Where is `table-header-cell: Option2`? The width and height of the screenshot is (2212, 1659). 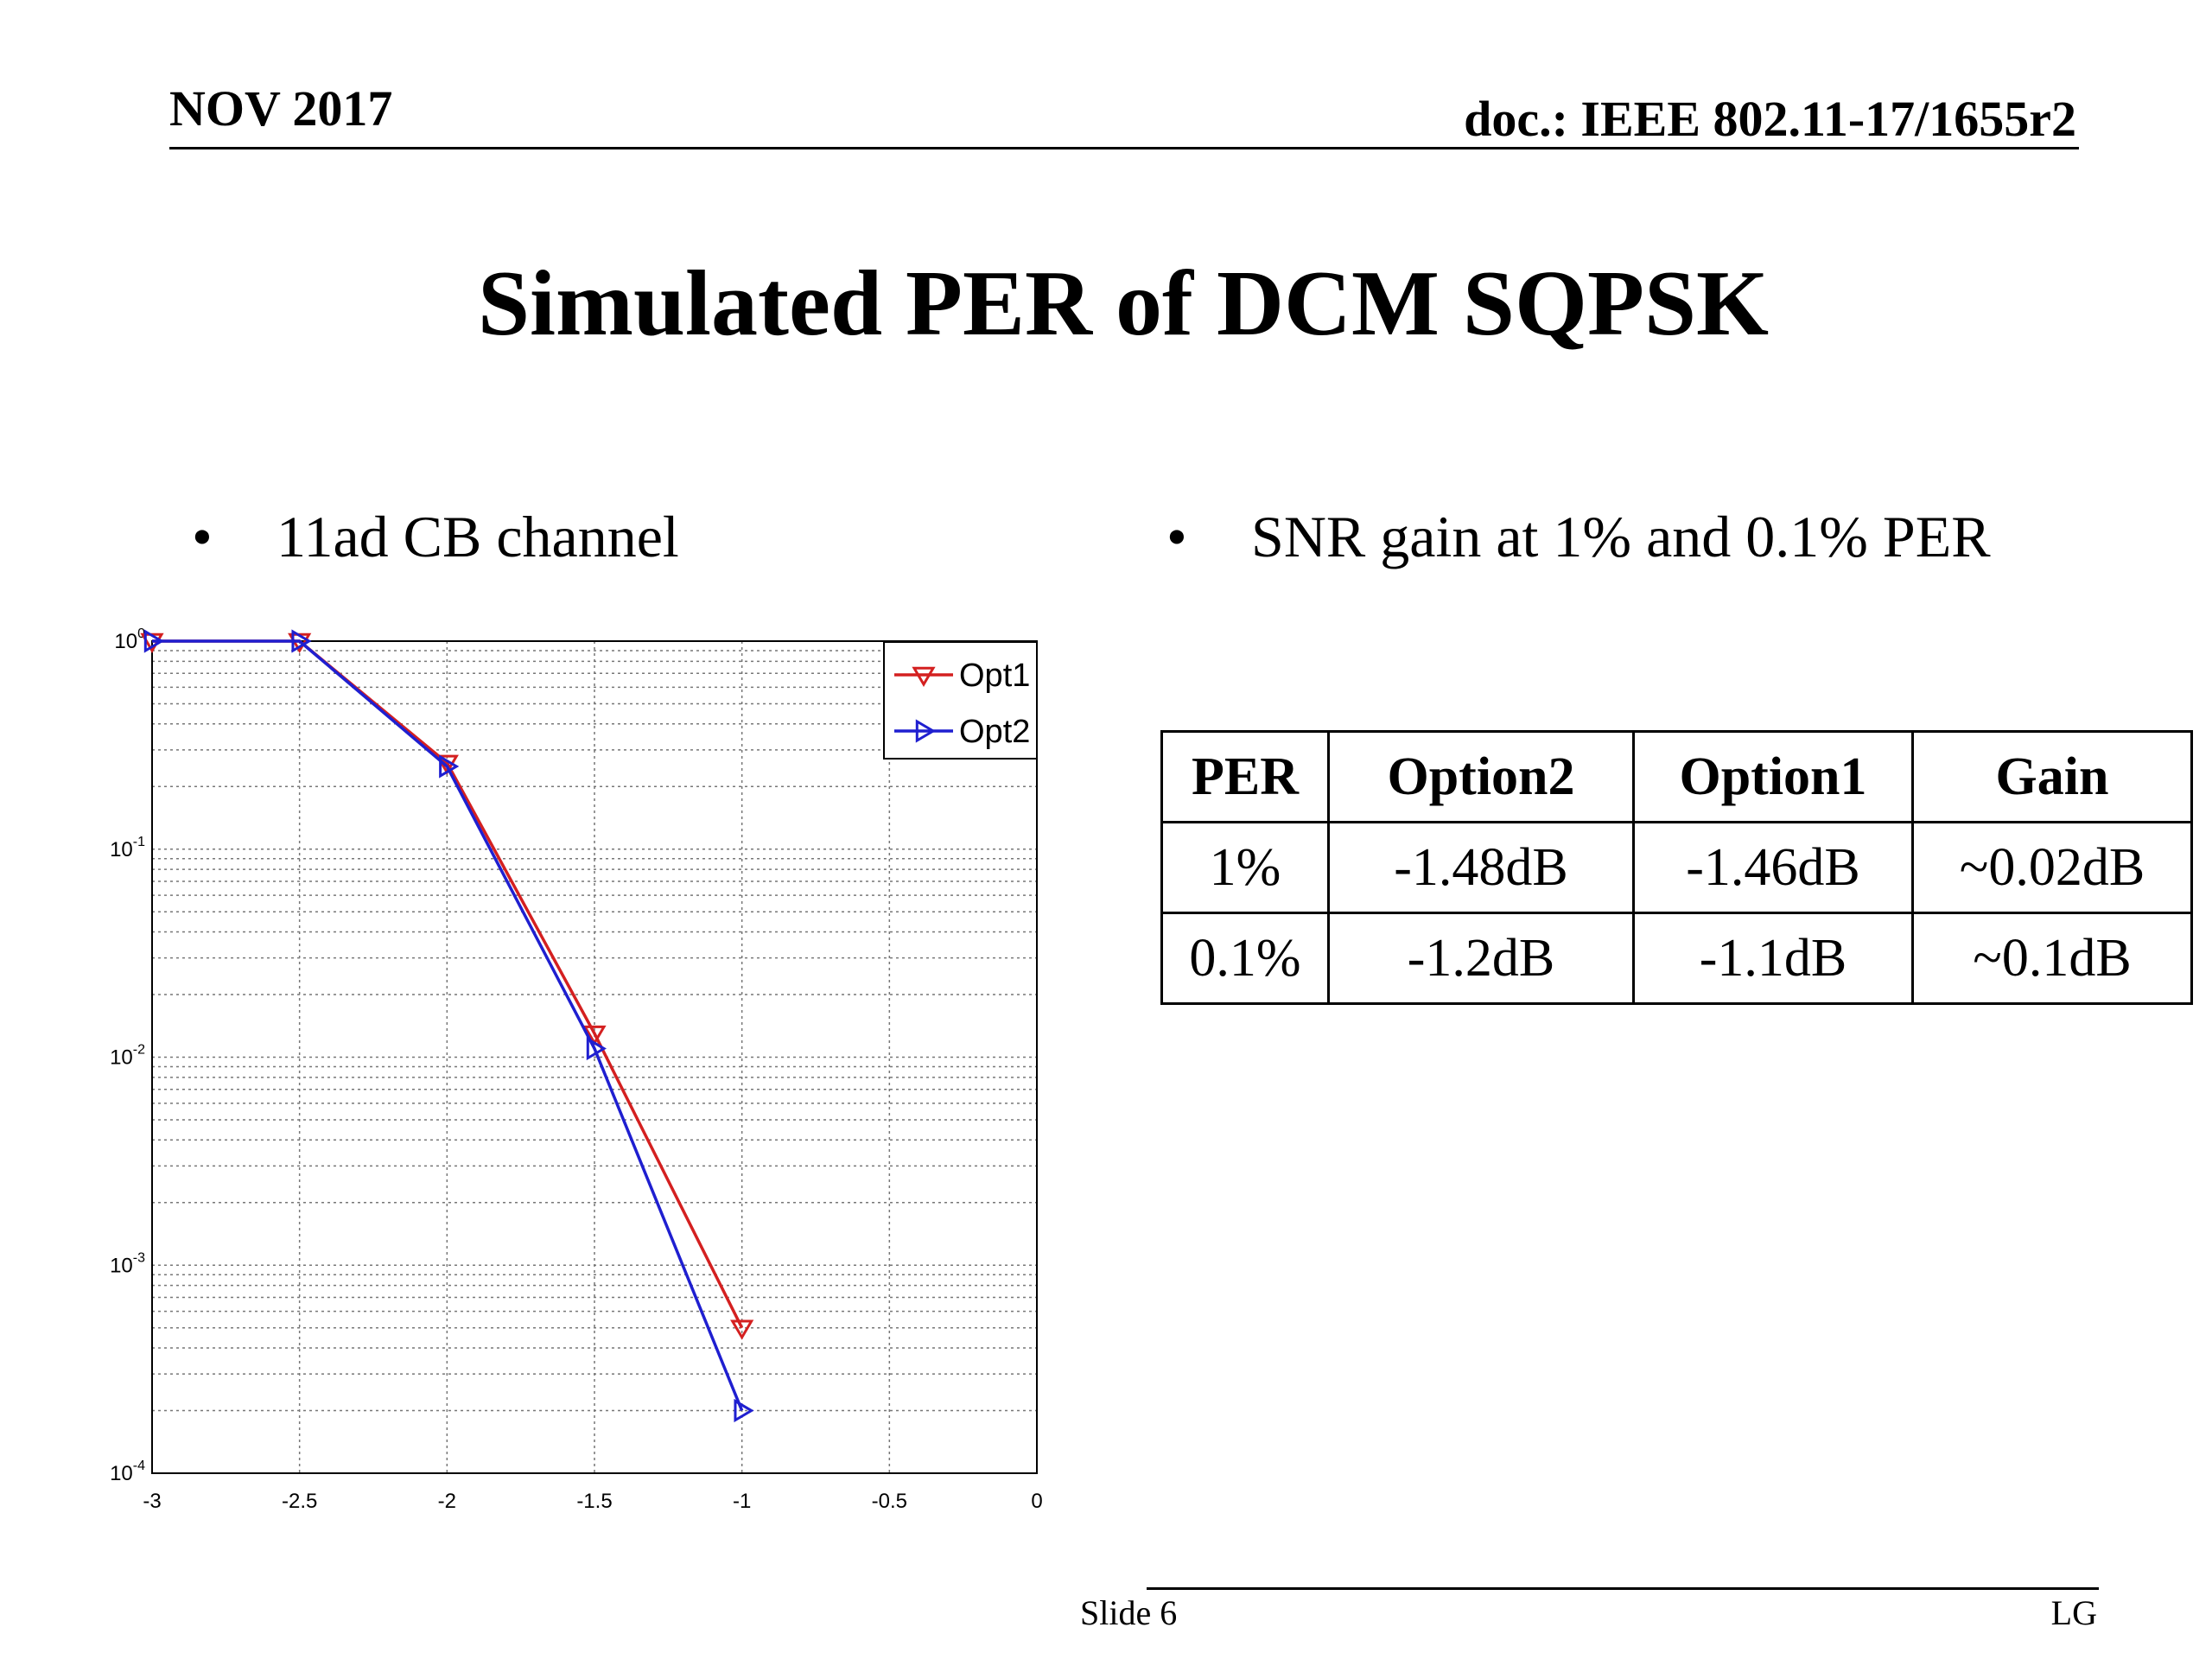
table-header-cell: Option2 is located at coordinates (1481, 776).